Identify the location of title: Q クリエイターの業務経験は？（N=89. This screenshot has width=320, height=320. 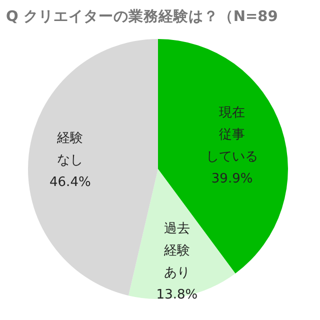
(142, 17).